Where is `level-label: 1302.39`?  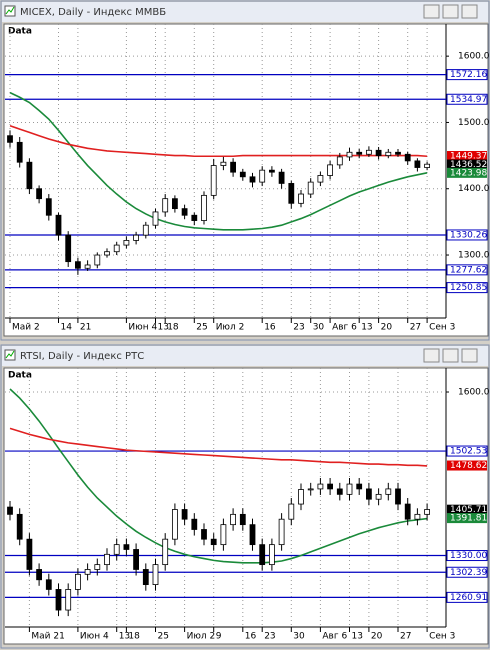 level-label: 1302.39 is located at coordinates (468, 573).